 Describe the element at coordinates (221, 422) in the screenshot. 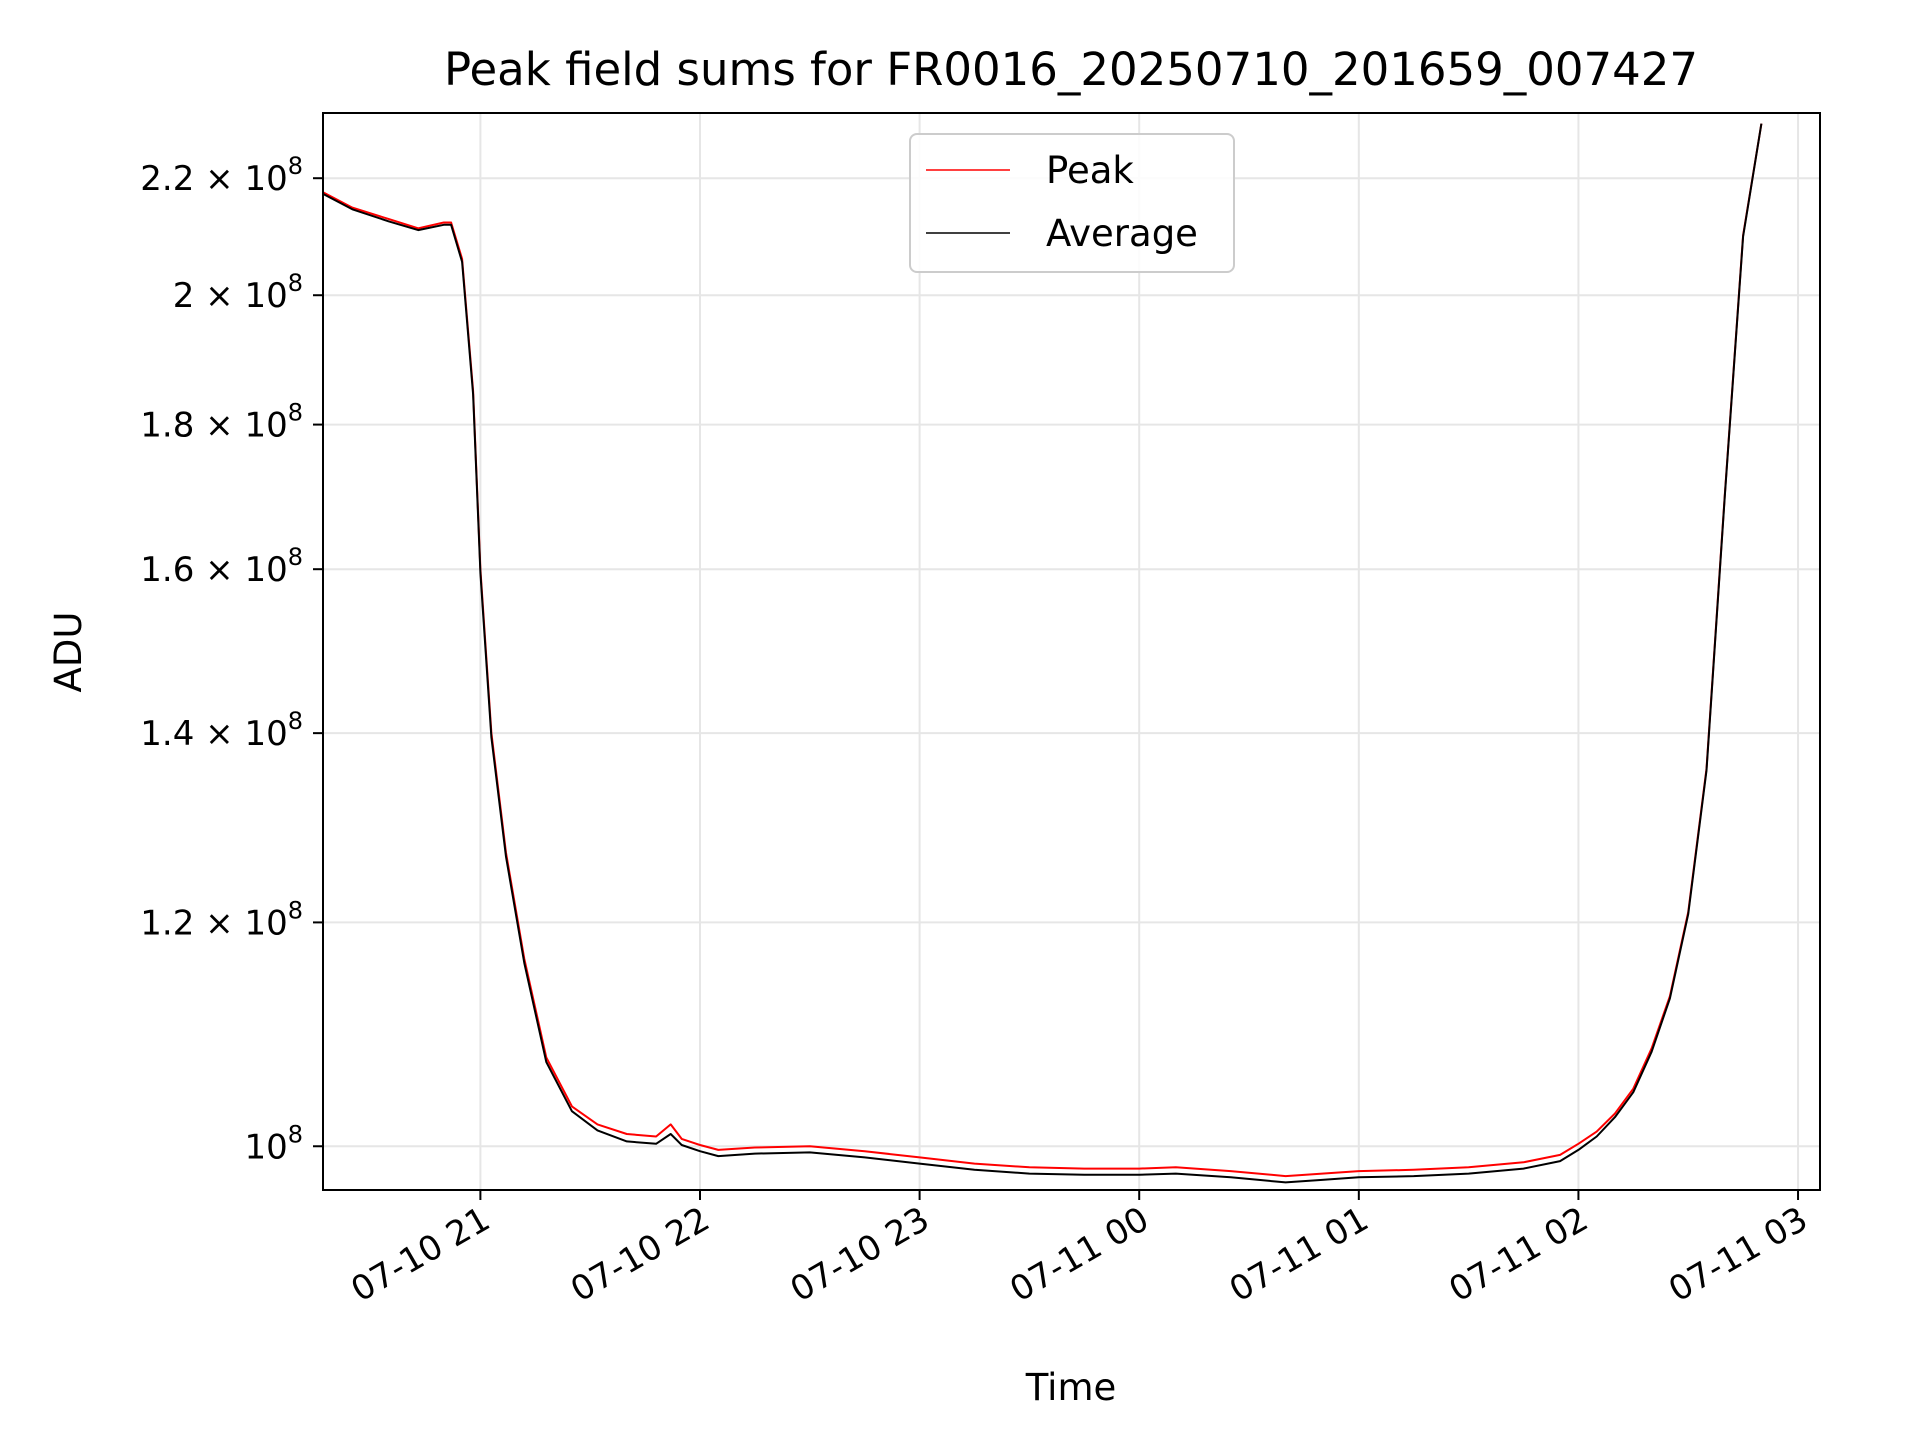

I see `y-tick-label: 1.8 × 108` at that location.